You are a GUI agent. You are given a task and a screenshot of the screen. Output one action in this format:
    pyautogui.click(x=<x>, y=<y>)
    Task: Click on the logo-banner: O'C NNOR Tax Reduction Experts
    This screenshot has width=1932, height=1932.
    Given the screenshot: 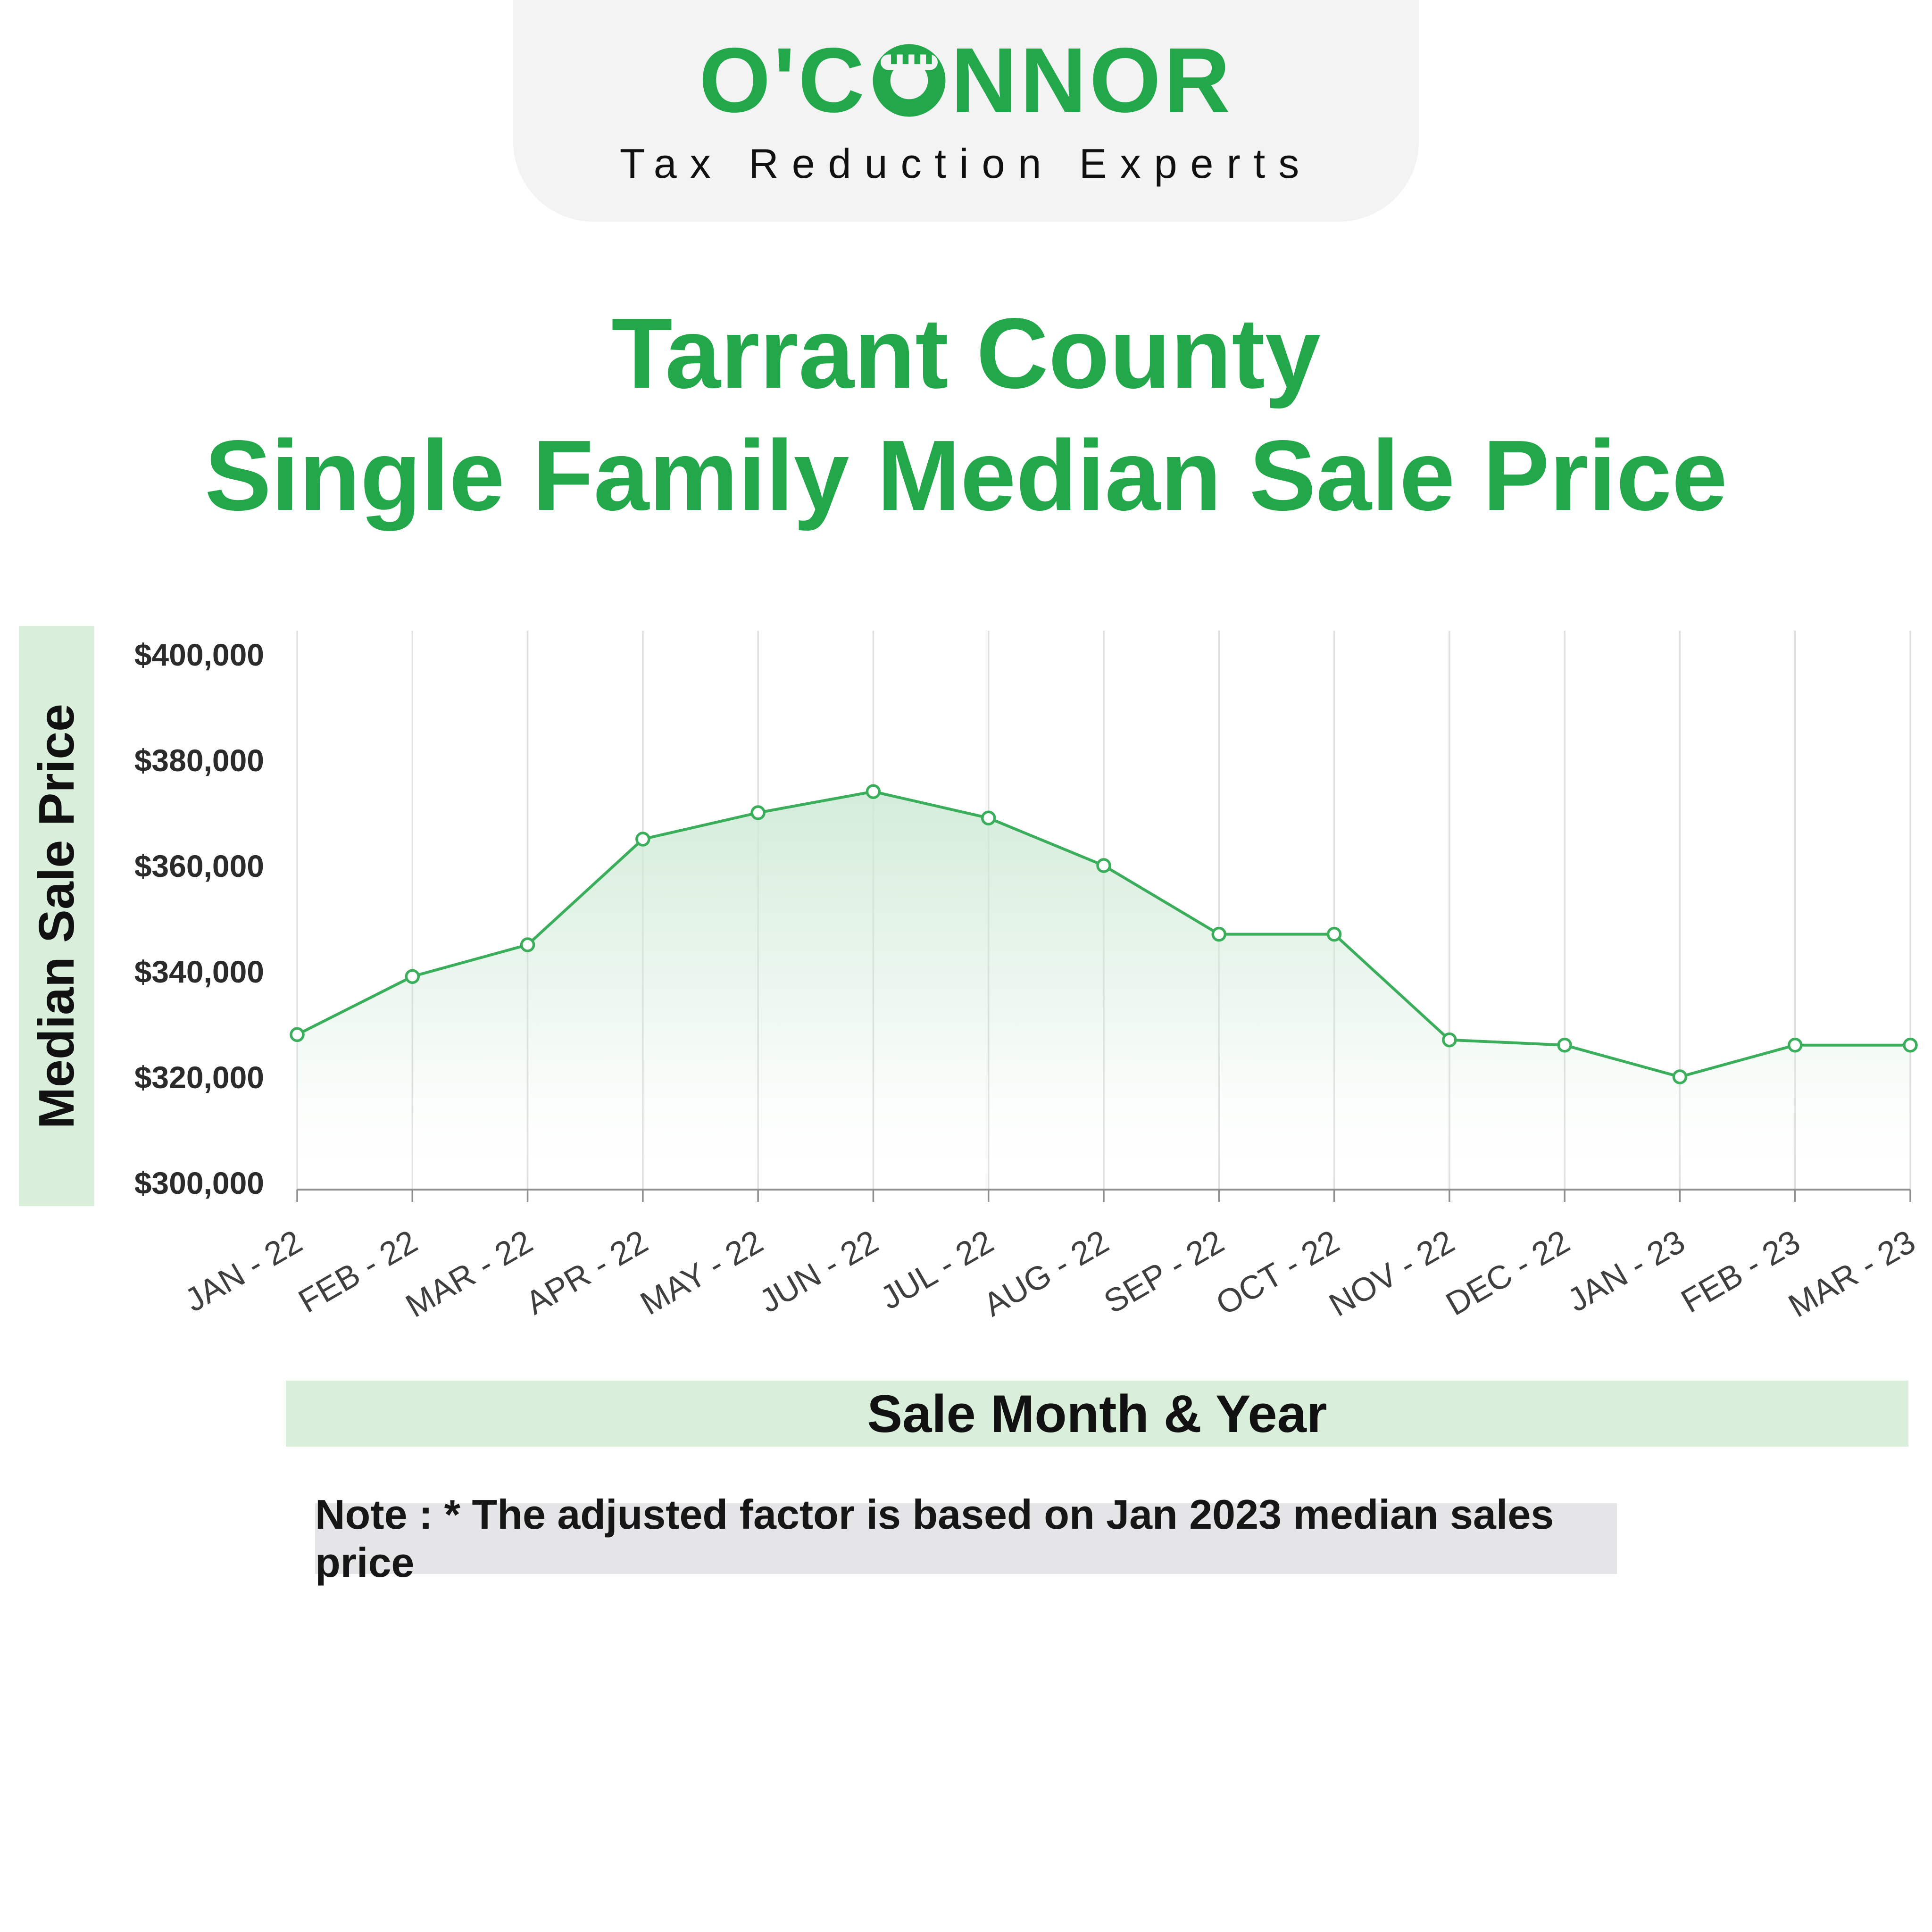 What is the action you would take?
    pyautogui.click(x=966, y=111)
    